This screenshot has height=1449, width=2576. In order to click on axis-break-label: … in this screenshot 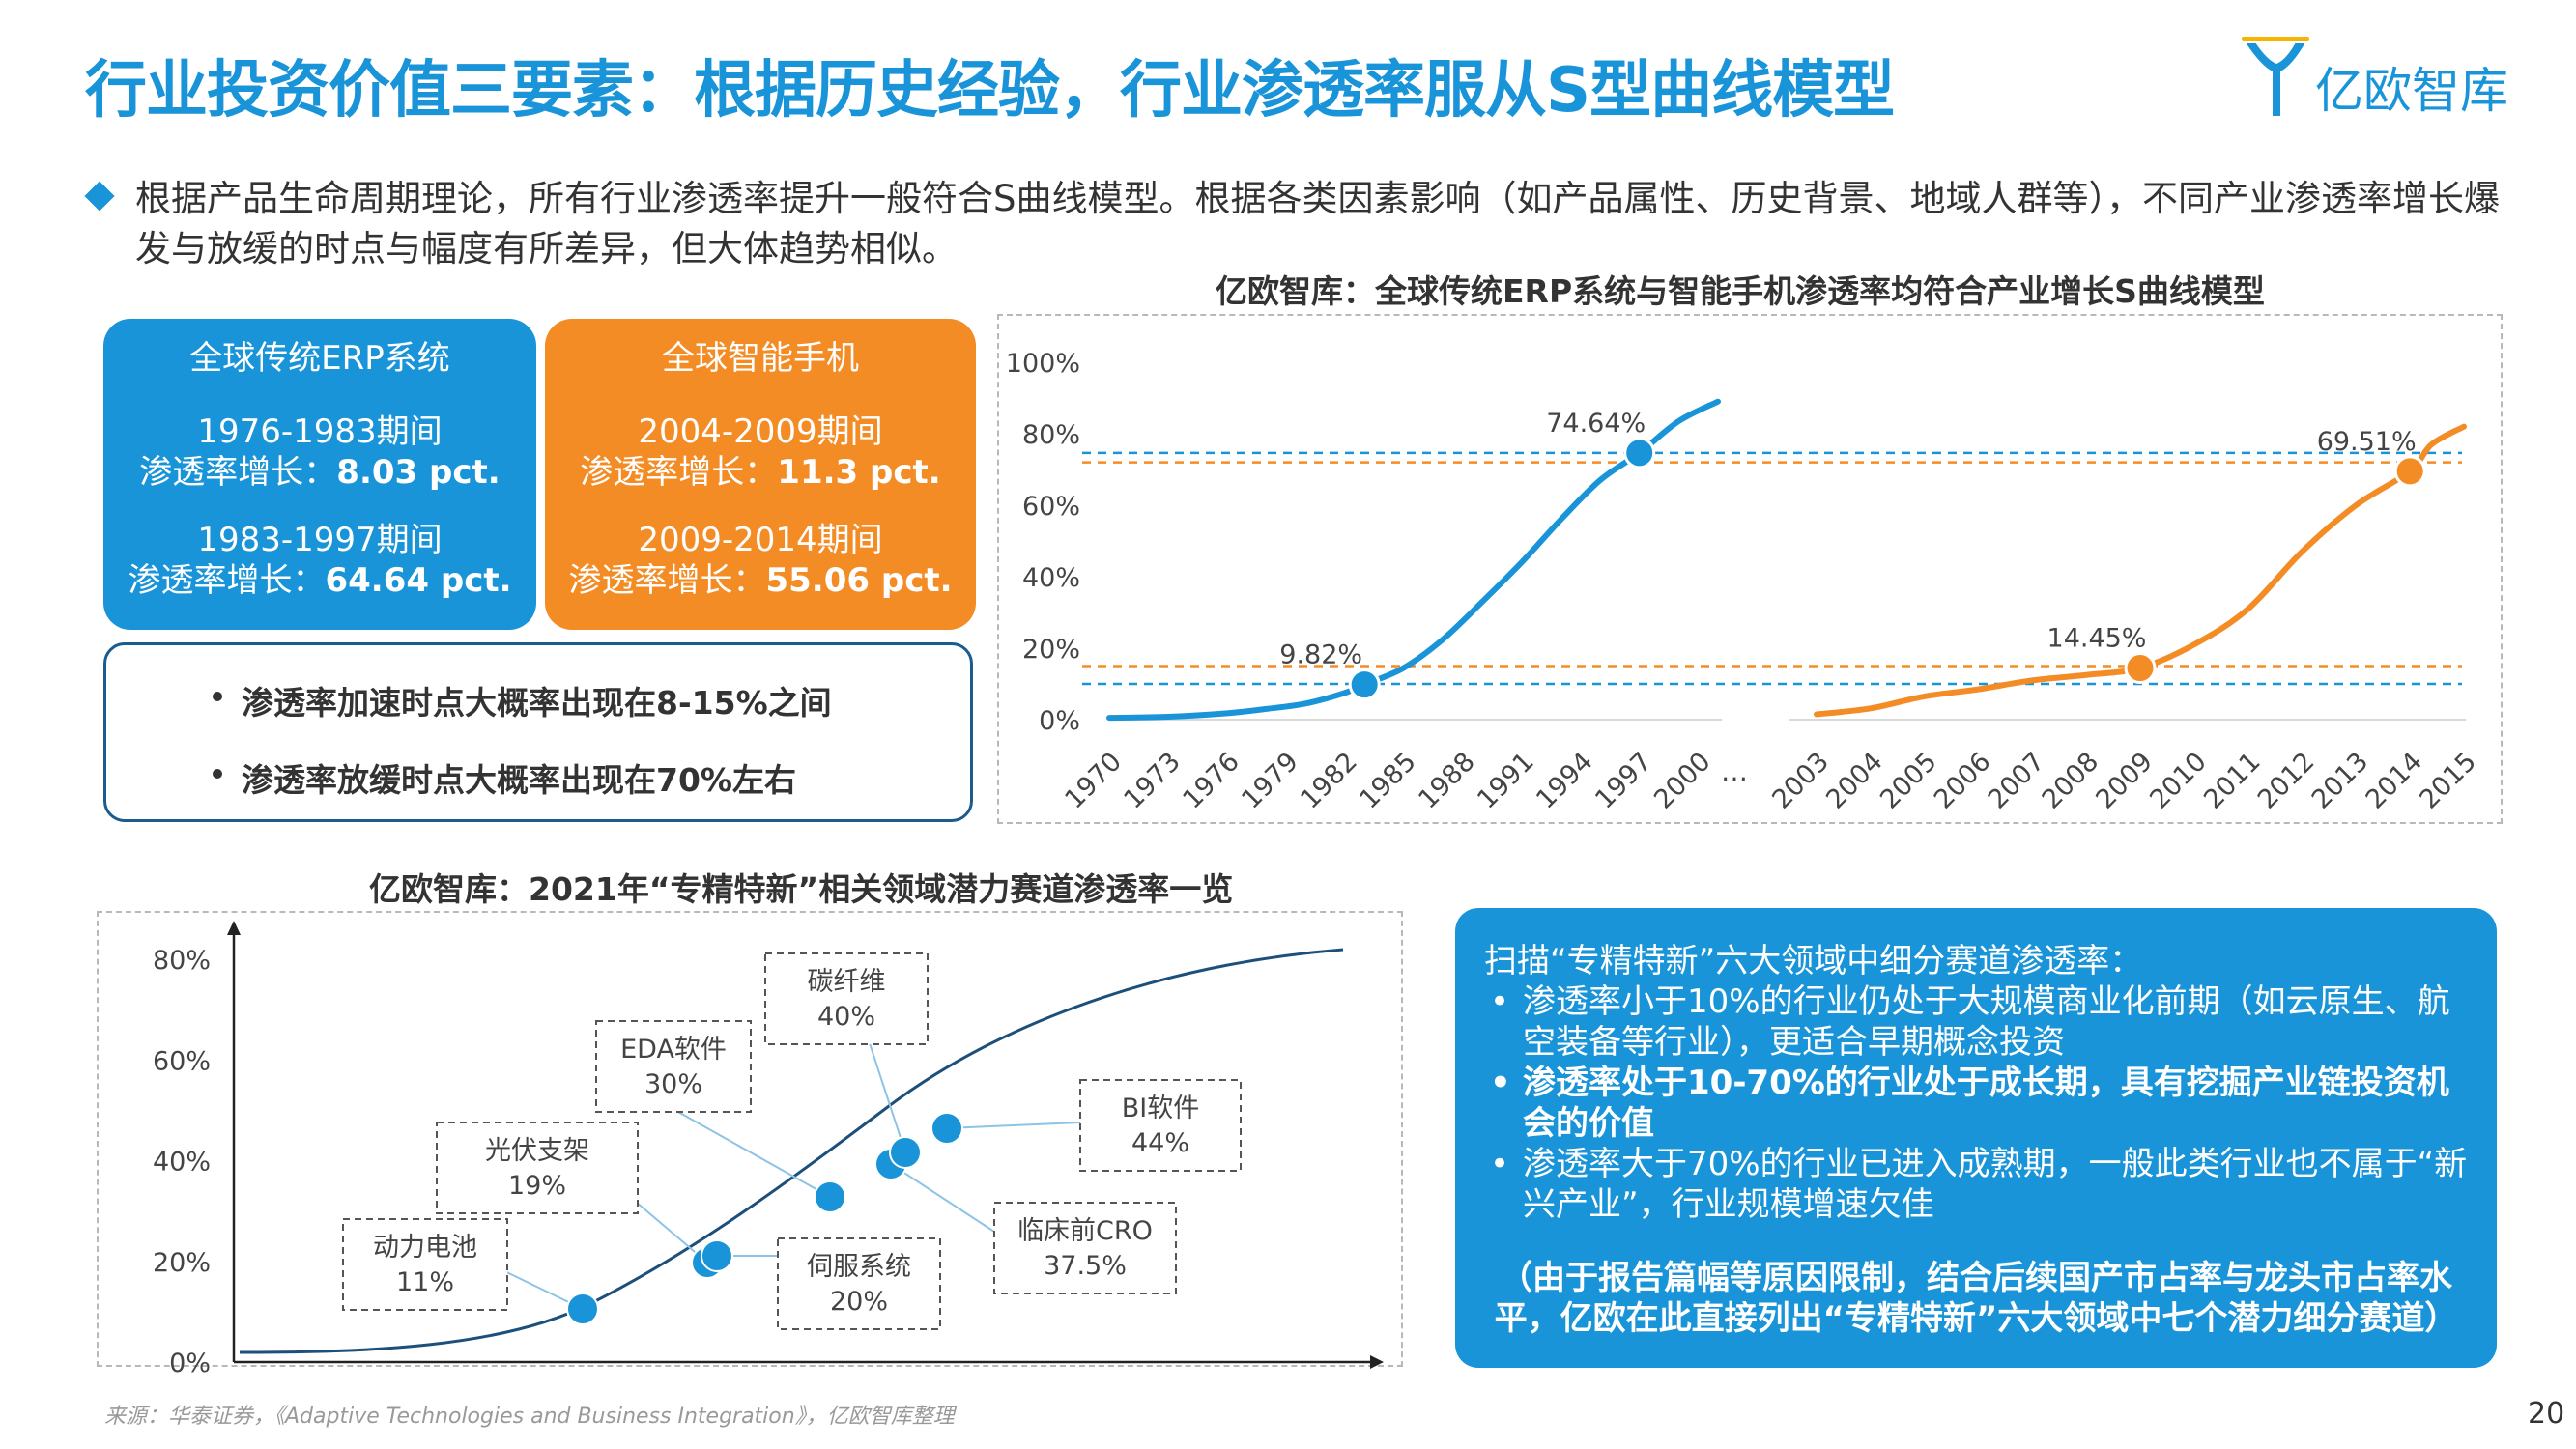, I will do `click(1735, 771)`.